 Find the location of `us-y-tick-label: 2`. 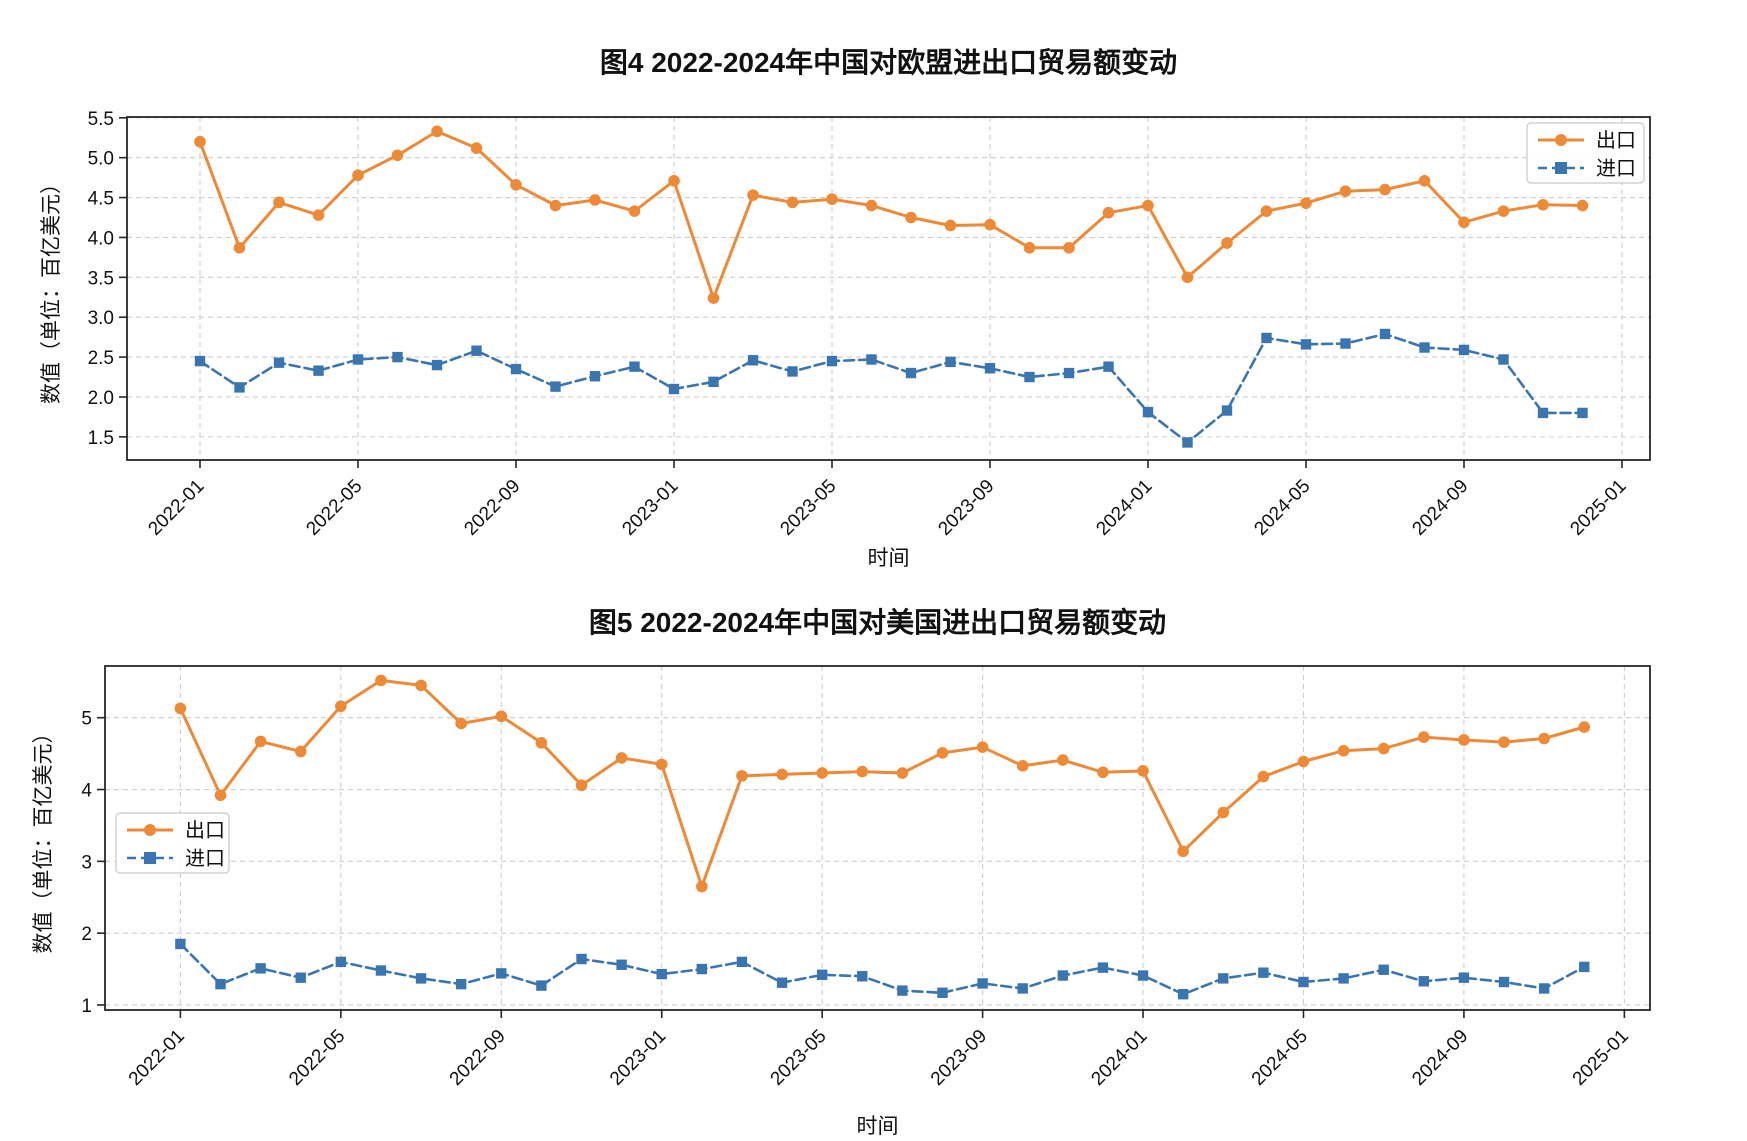

us-y-tick-label: 2 is located at coordinates (86, 934).